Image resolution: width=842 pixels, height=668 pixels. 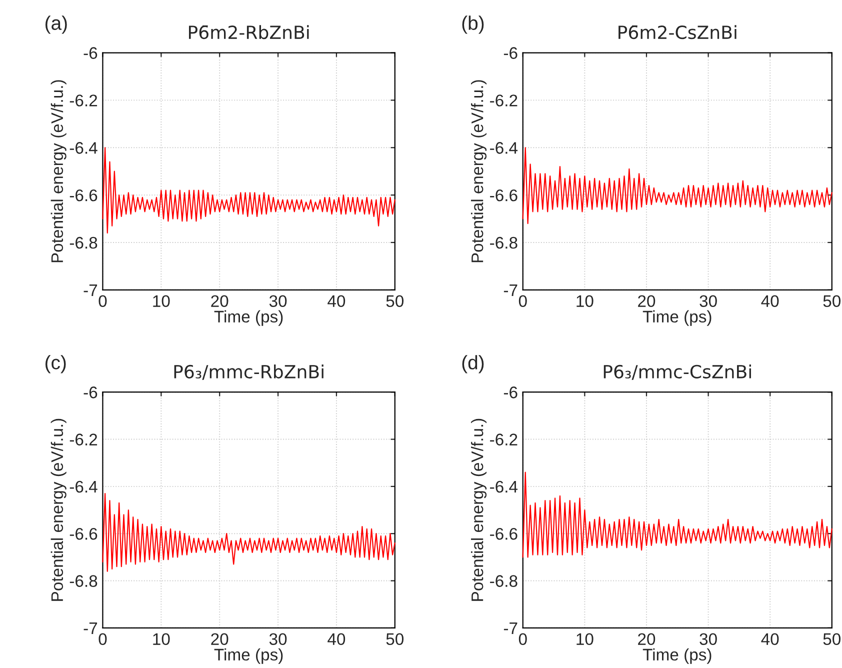 What do you see at coordinates (473, 25) in the screenshot?
I see `text: (b)` at bounding box center [473, 25].